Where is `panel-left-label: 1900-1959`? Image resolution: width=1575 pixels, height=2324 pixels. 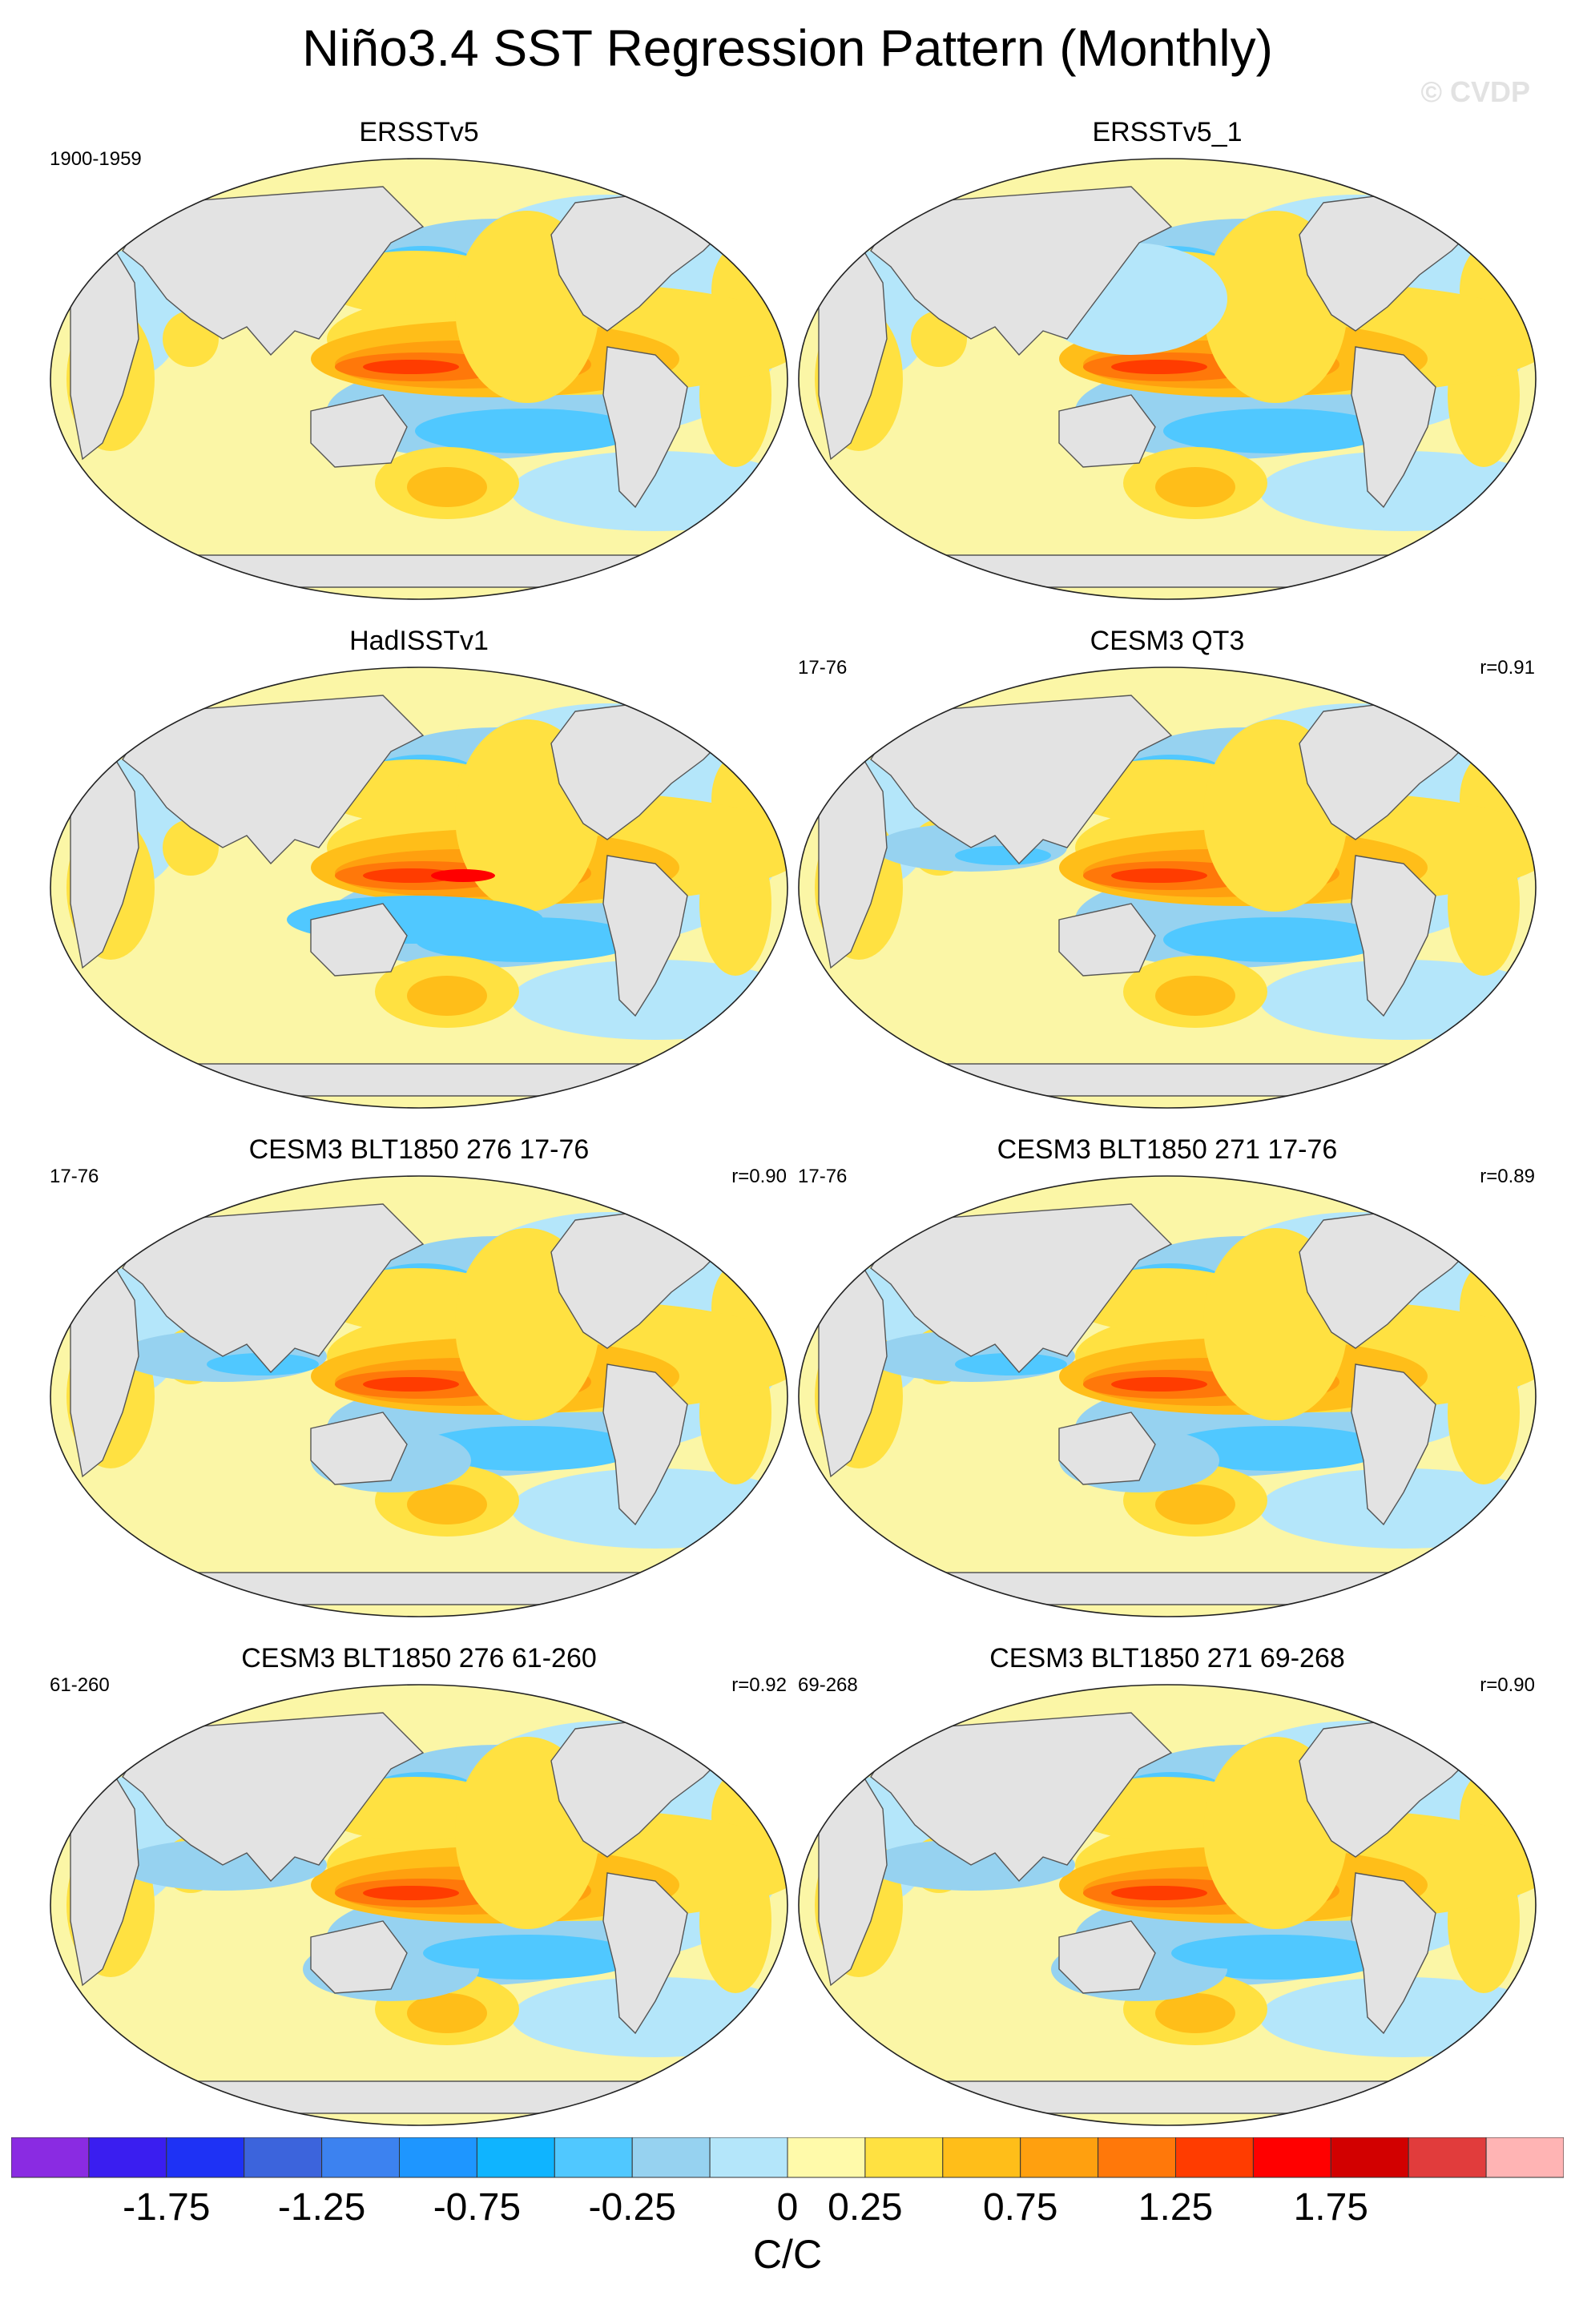 panel-left-label: 1900-1959 is located at coordinates (96, 159).